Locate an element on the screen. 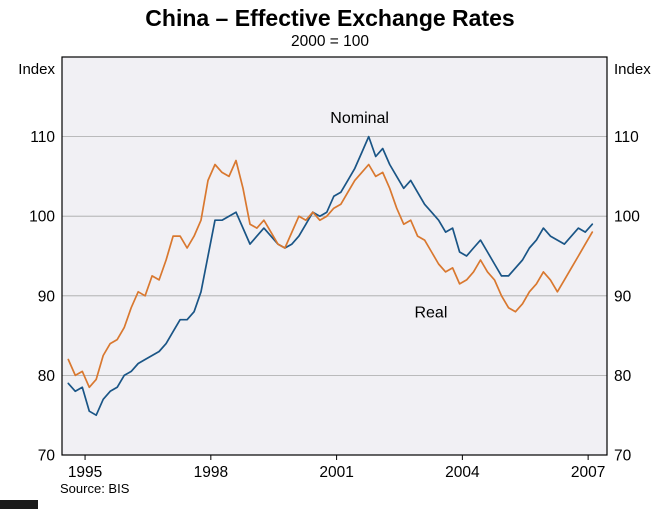 The image size is (660, 509). series-label-real: Real is located at coordinates (430, 312).